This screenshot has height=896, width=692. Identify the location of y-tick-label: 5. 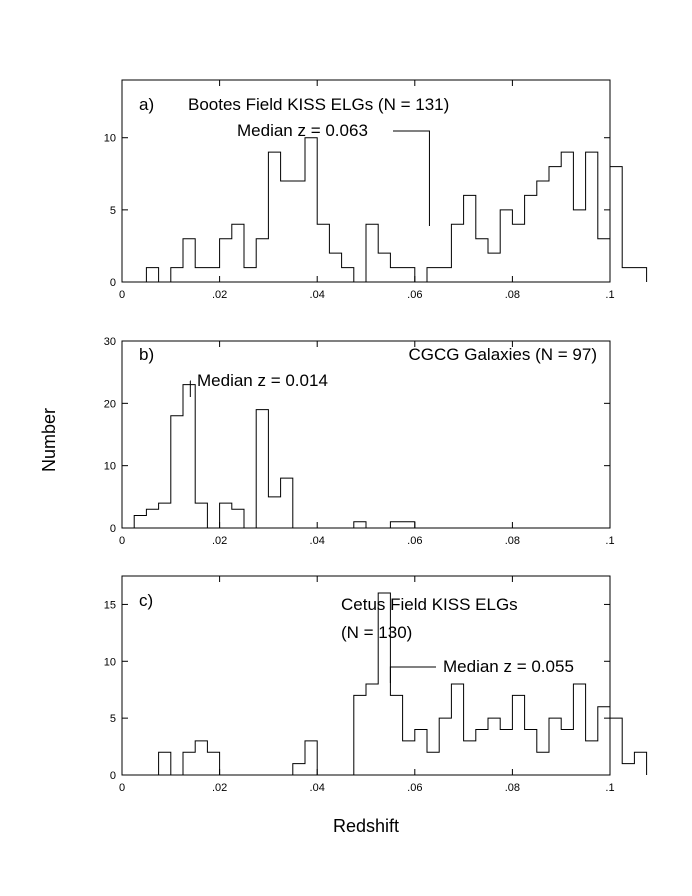
(113, 211).